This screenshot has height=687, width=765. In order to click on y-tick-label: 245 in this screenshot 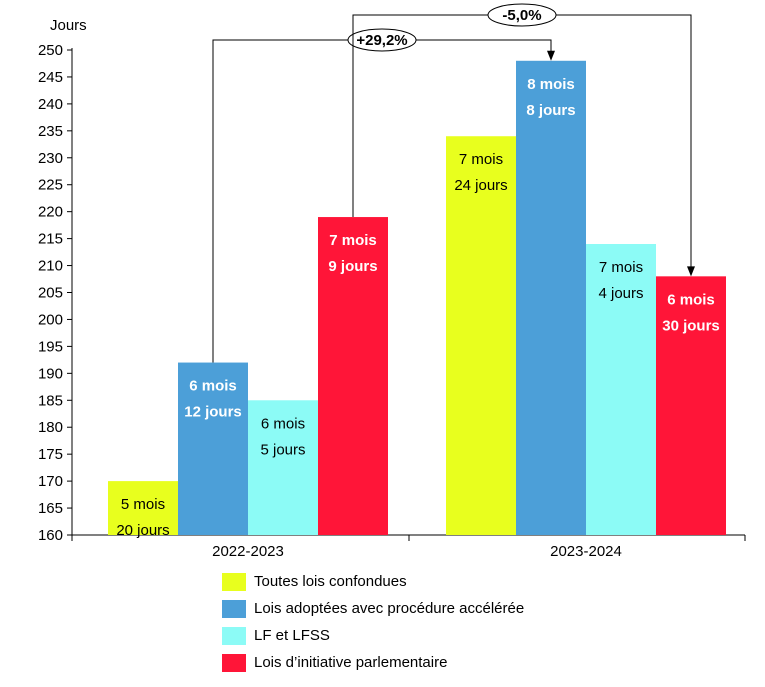, I will do `click(50, 77)`.